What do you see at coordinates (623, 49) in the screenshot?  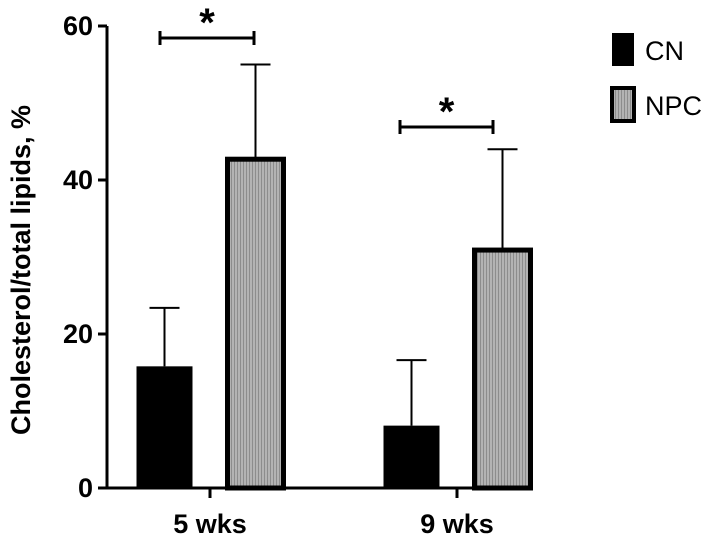 I see `legend-swatch-cn` at bounding box center [623, 49].